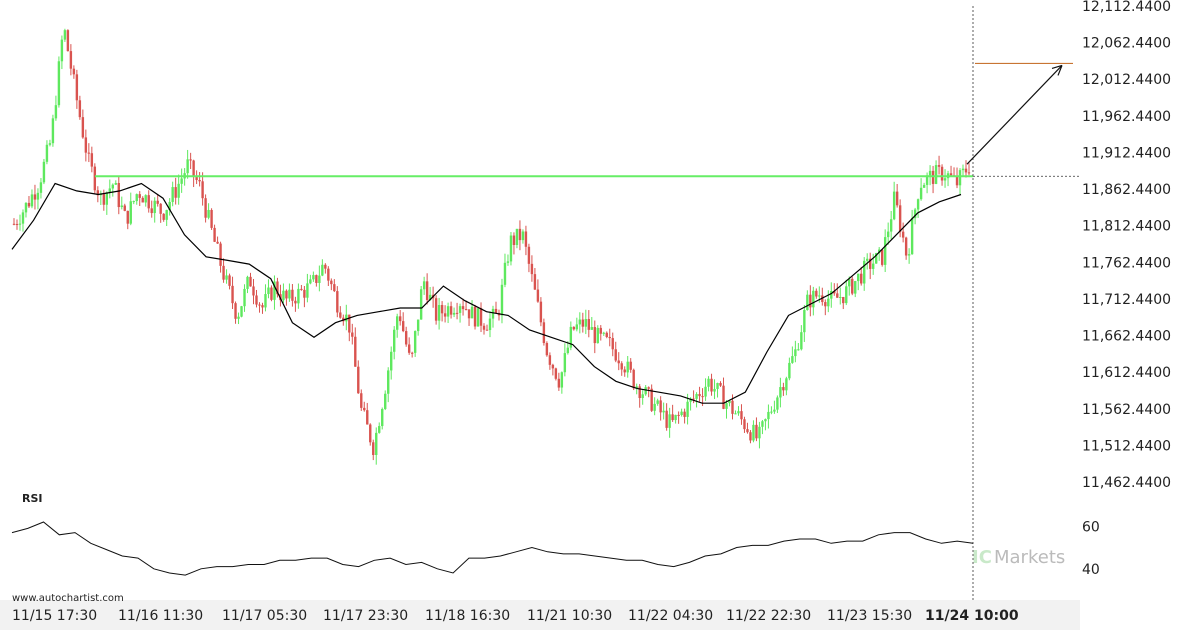 The image size is (1200, 634). Describe the element at coordinates (1126, 337) in the screenshot. I see `y-tick-label: 11,662.4400` at that location.